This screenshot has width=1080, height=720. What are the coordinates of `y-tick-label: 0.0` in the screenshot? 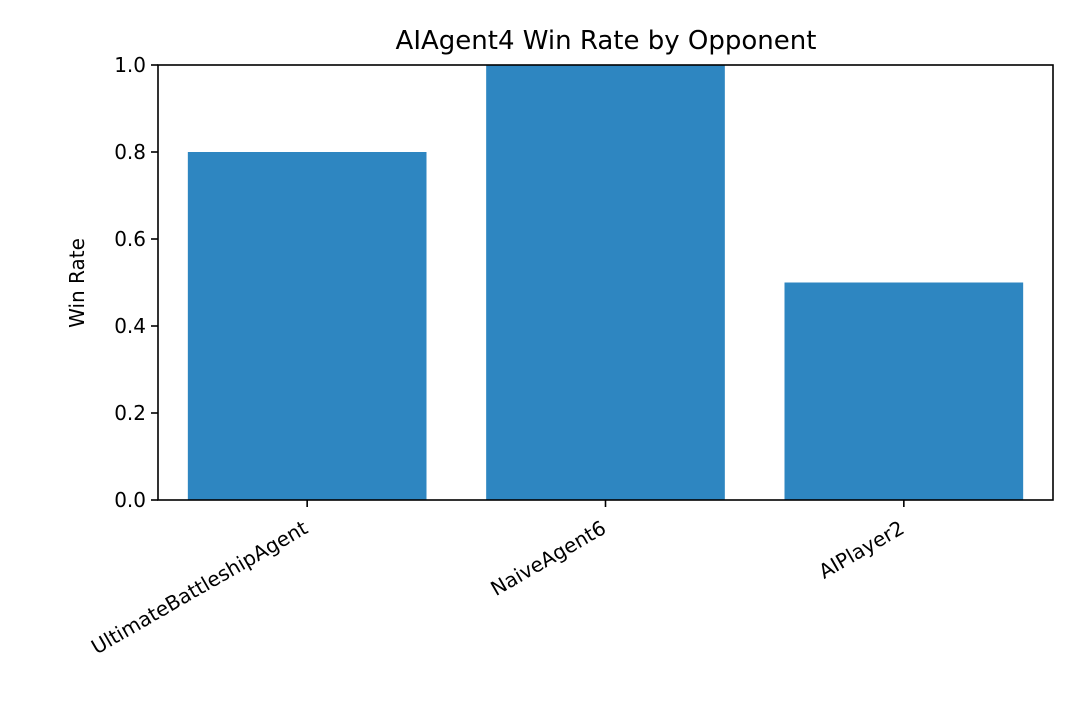 It's located at (130, 500).